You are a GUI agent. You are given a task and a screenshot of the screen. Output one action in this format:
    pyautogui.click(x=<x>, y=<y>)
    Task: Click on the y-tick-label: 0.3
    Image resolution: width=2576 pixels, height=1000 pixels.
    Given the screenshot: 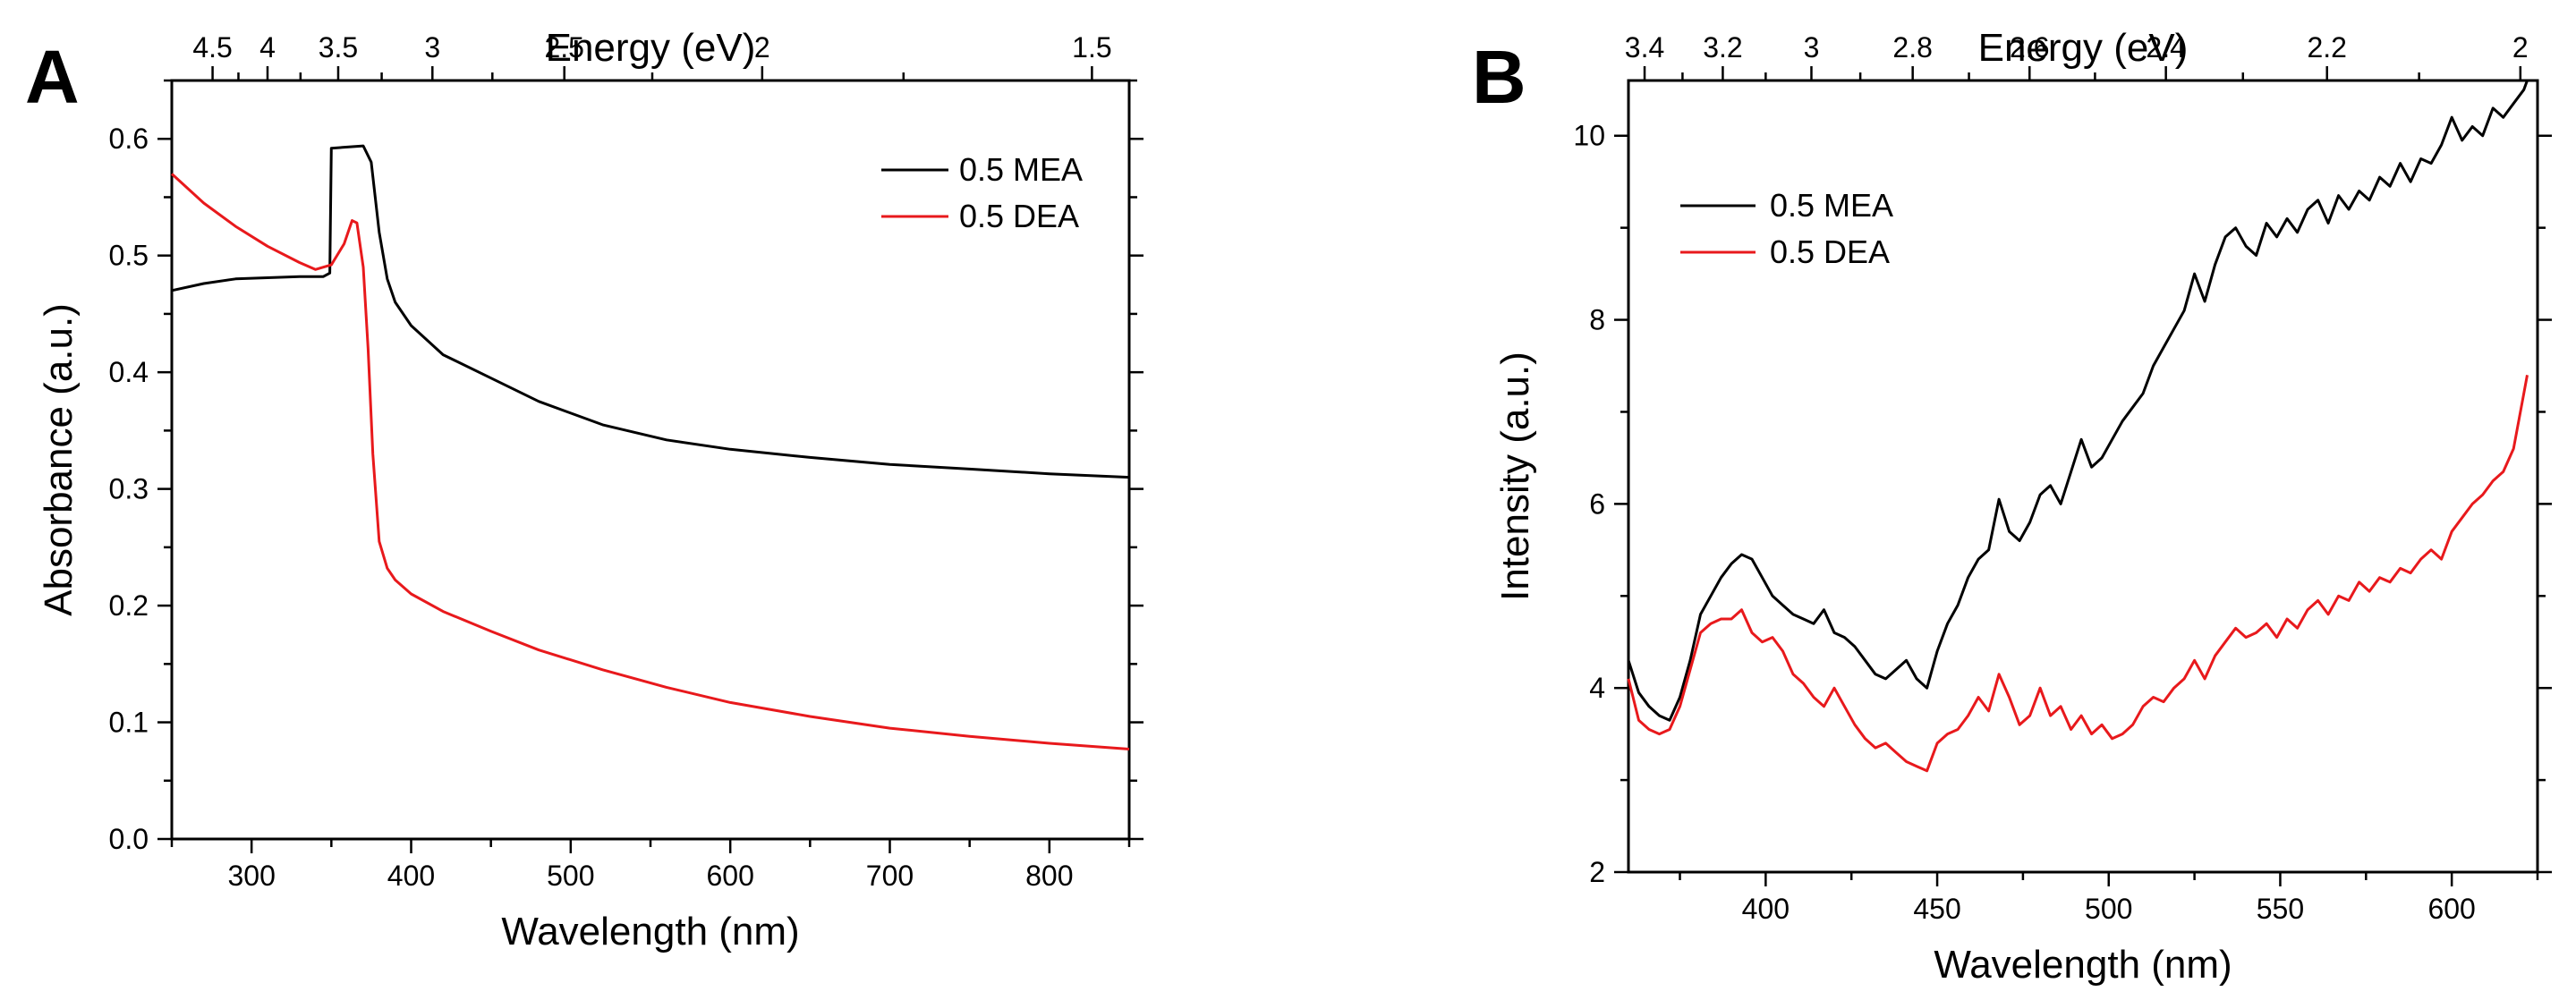 What is the action you would take?
    pyautogui.click(x=129, y=489)
    